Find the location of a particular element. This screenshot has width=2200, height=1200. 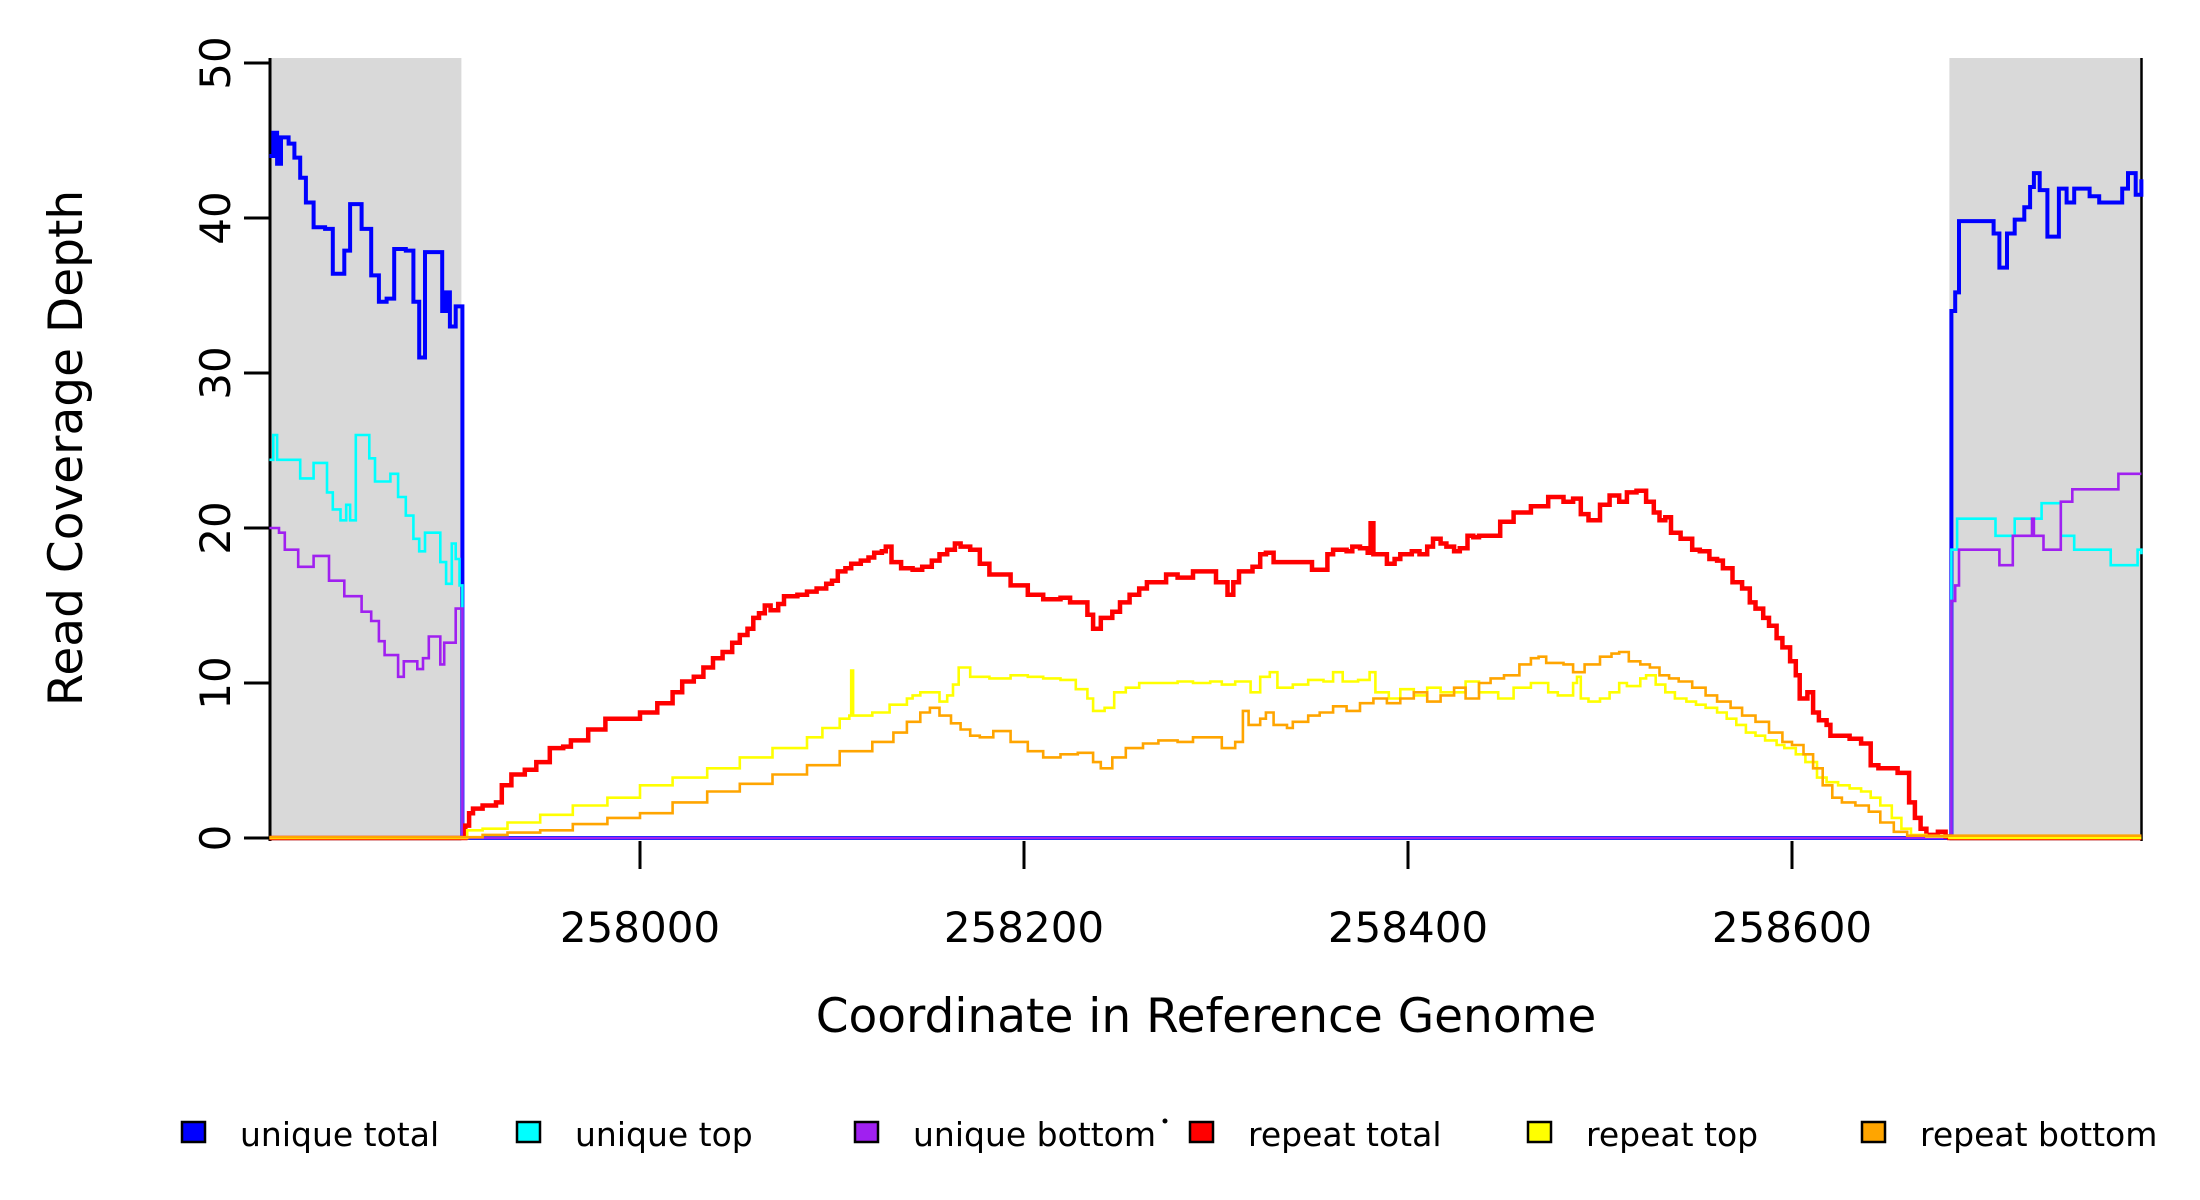

y-tick-label: 20 is located at coordinates (215, 527).